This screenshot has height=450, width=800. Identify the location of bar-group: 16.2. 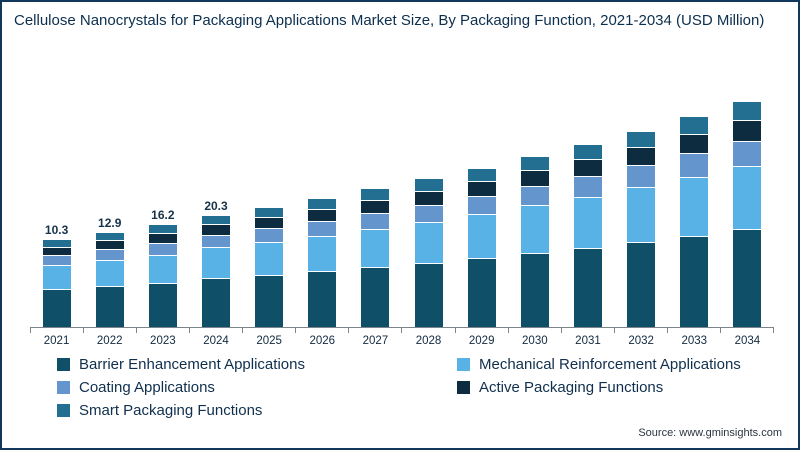
(162, 199).